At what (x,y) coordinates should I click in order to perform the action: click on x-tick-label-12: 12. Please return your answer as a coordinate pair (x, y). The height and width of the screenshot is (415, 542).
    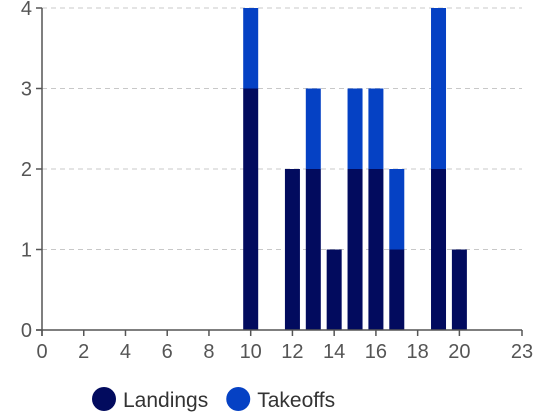
    Looking at the image, I should click on (292, 352).